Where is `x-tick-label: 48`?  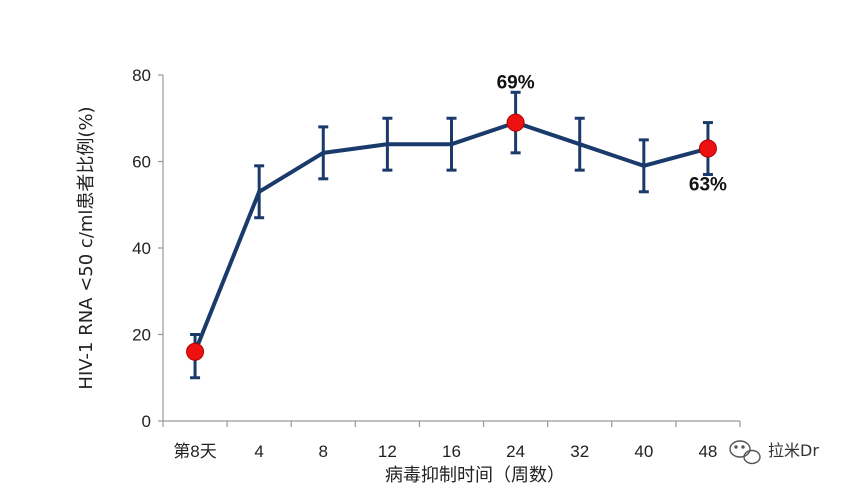 x-tick-label: 48 is located at coordinates (707, 451).